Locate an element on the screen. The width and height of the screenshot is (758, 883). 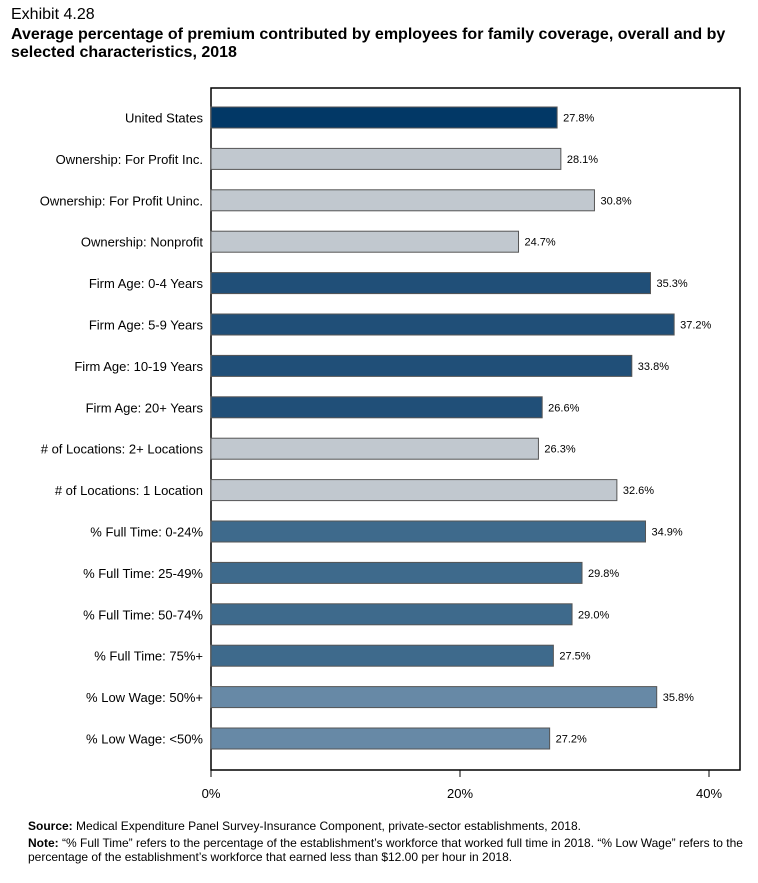
data-label-15: 27.2% is located at coordinates (571, 740).